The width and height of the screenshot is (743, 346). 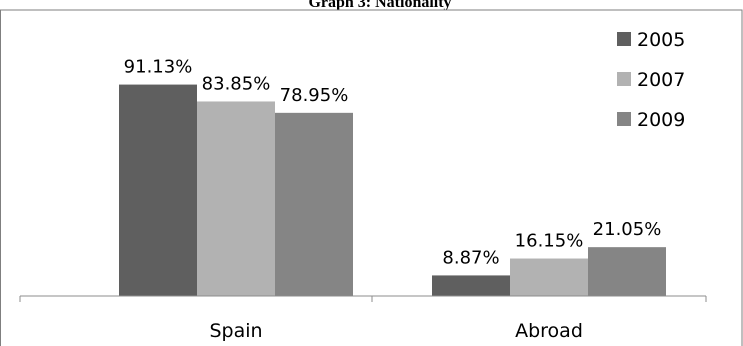 What do you see at coordinates (235, 331) in the screenshot?
I see `category-label-spain: Spain` at bounding box center [235, 331].